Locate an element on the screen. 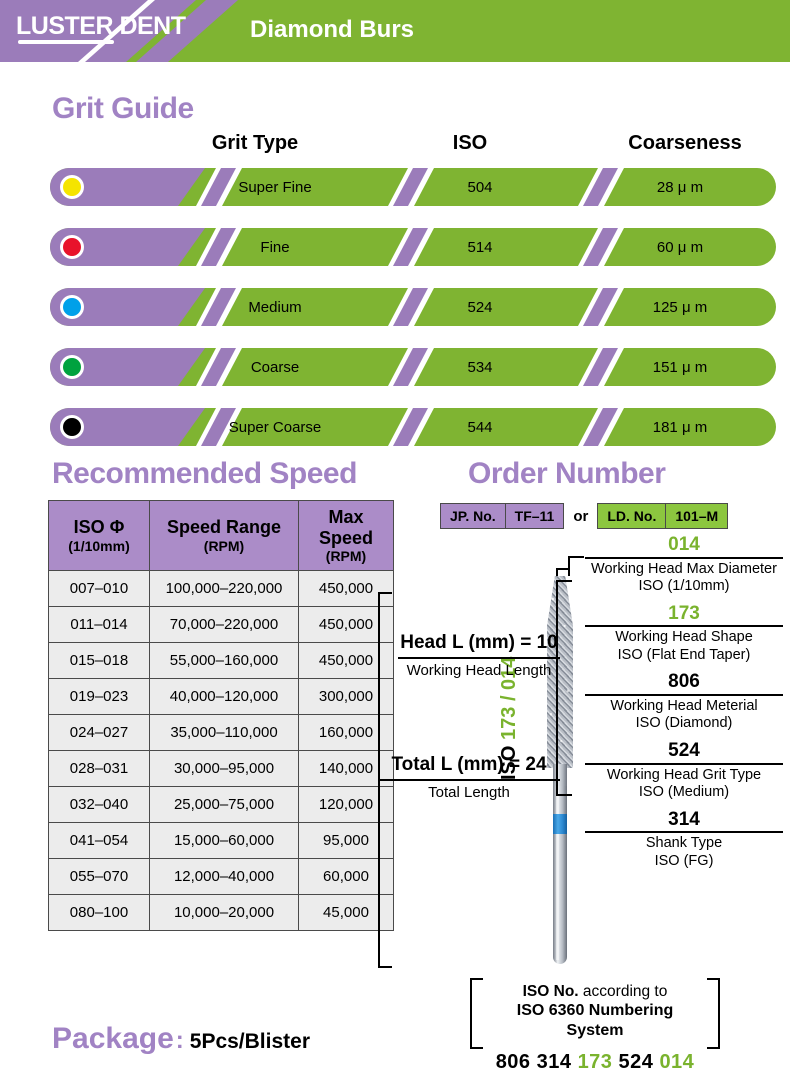  black-dot is located at coordinates (72, 427).